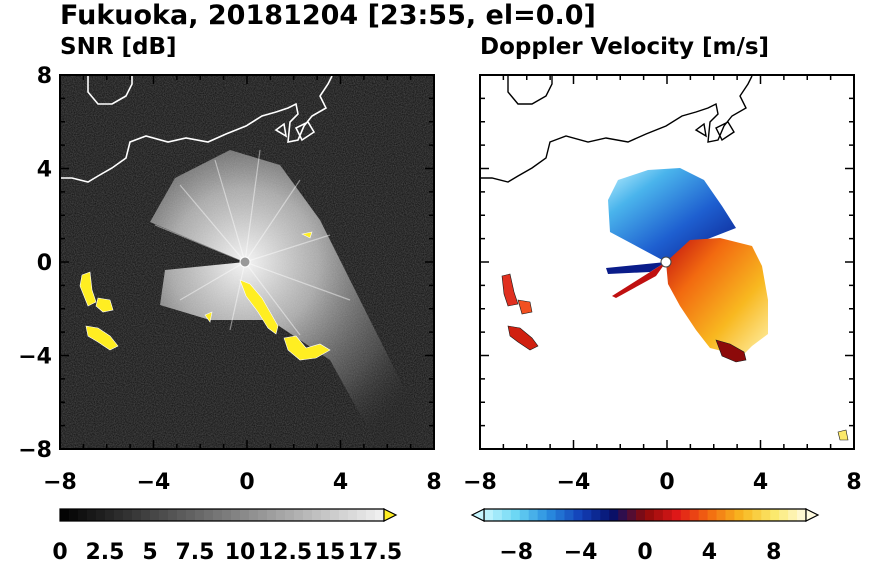 The width and height of the screenshot is (870, 570). I want to click on snr-y-tick-label: −8, so click(35, 450).